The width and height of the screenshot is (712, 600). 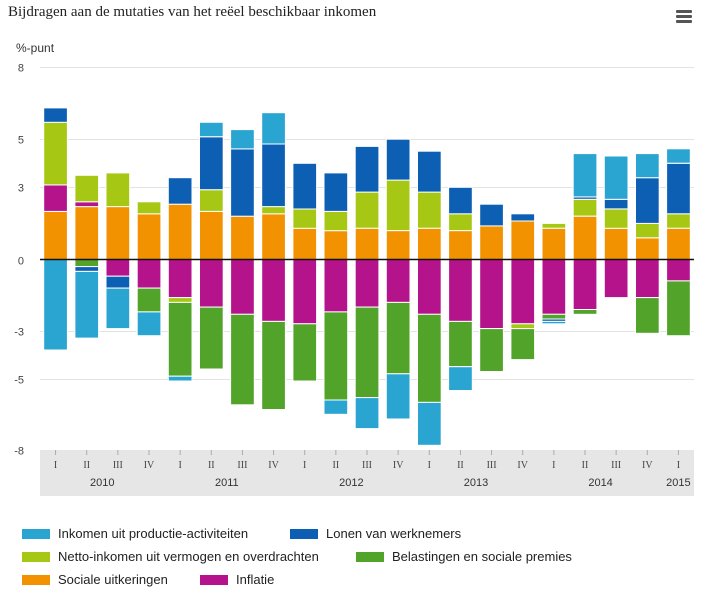 What do you see at coordinates (255, 579) in the screenshot?
I see `legend-label: Inflatie` at bounding box center [255, 579].